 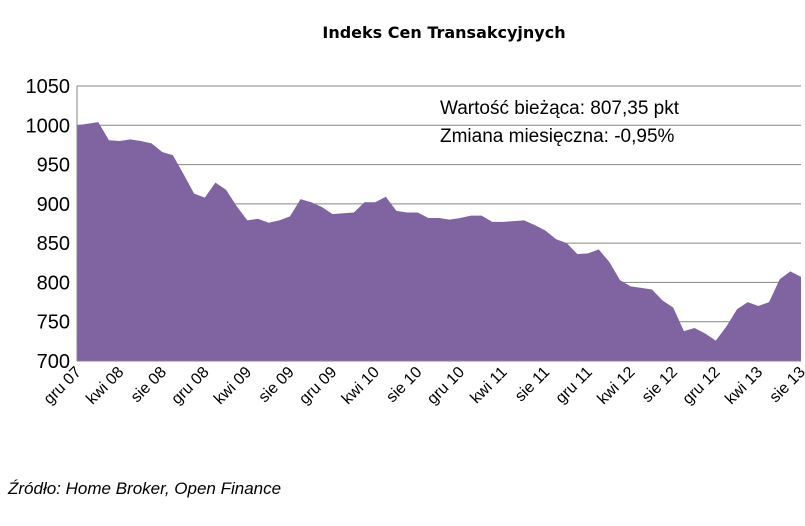 I want to click on y-tick-label: 1050, so click(x=48, y=87).